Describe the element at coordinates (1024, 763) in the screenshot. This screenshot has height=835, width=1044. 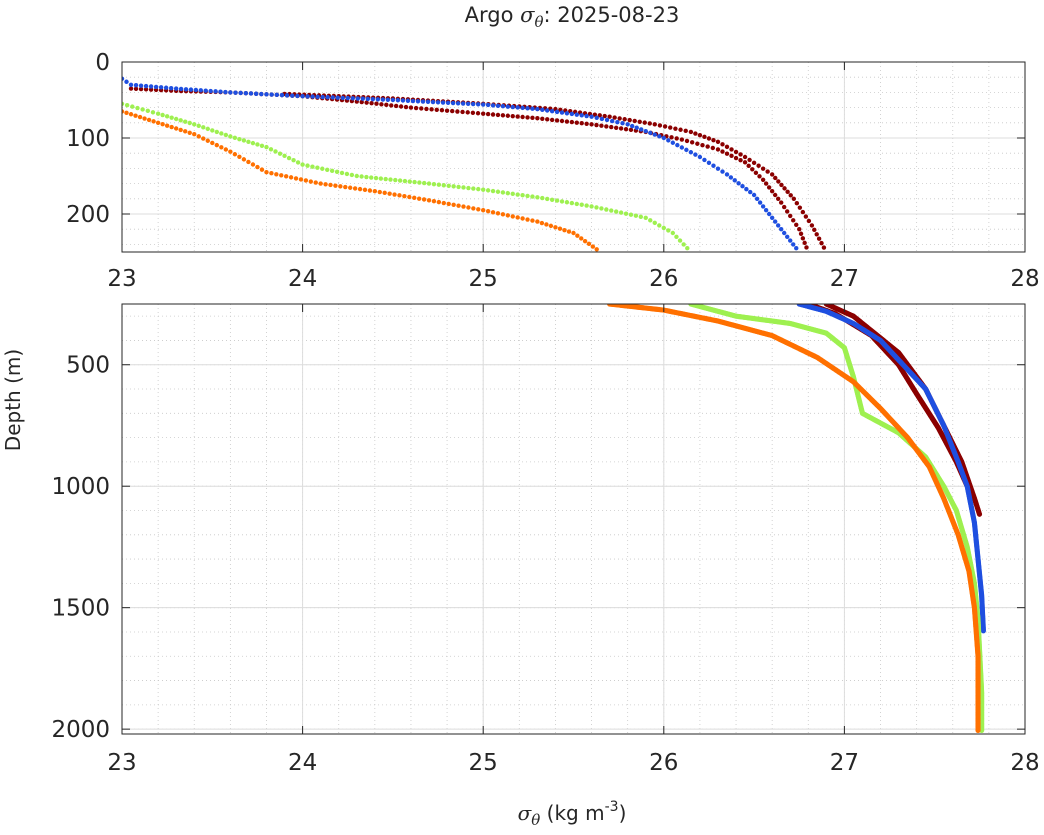
I see `x-tick-label: 28` at that location.